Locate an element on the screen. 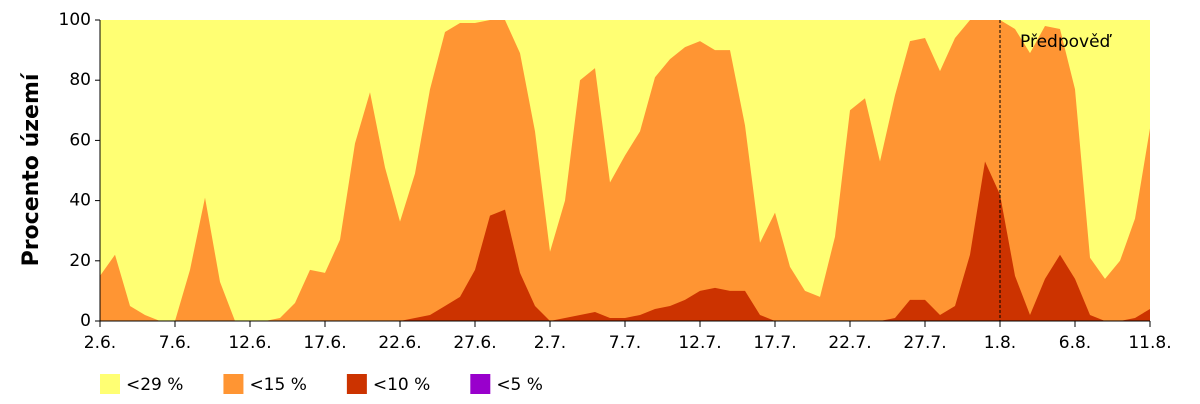  x-tick-label: 2.6. is located at coordinates (100, 343).